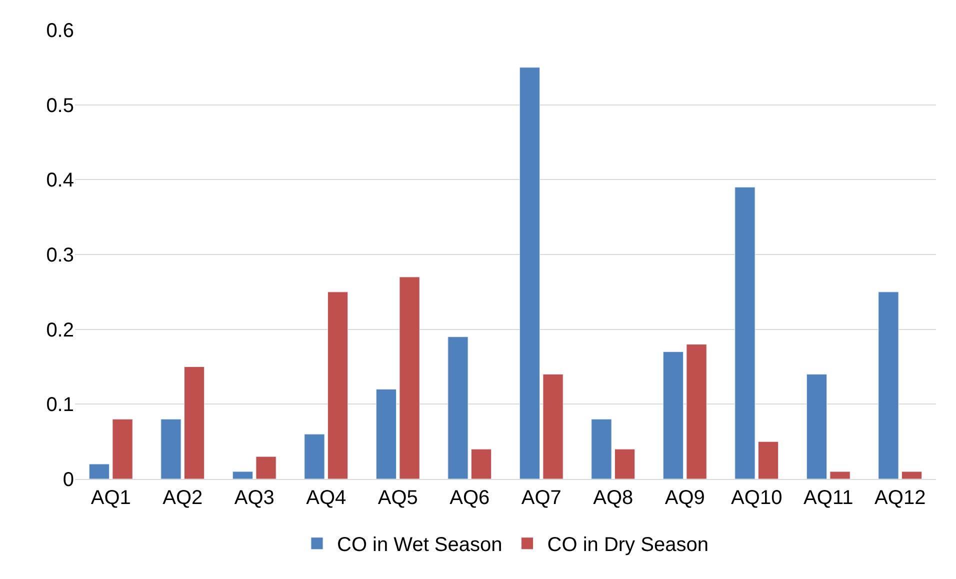 This screenshot has height=579, width=956. I want to click on x-tick-label: AQ11, so click(829, 498).